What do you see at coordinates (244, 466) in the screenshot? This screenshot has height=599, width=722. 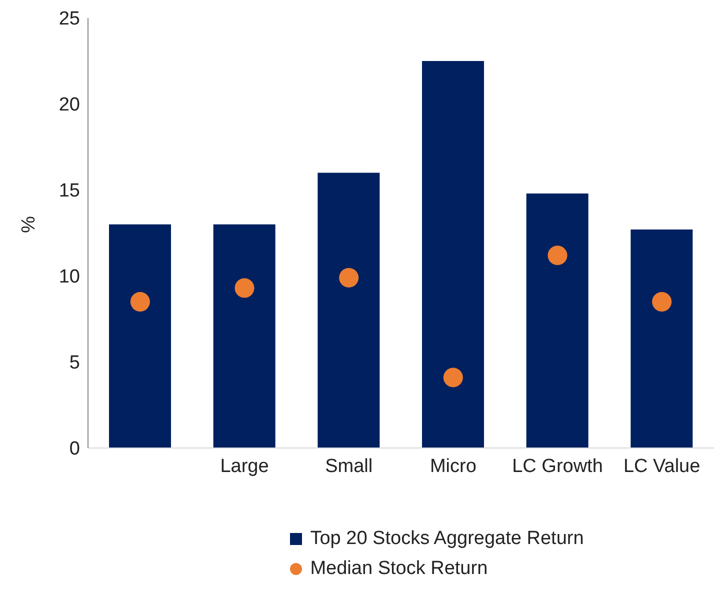 I see `x-tick-label: Large` at bounding box center [244, 466].